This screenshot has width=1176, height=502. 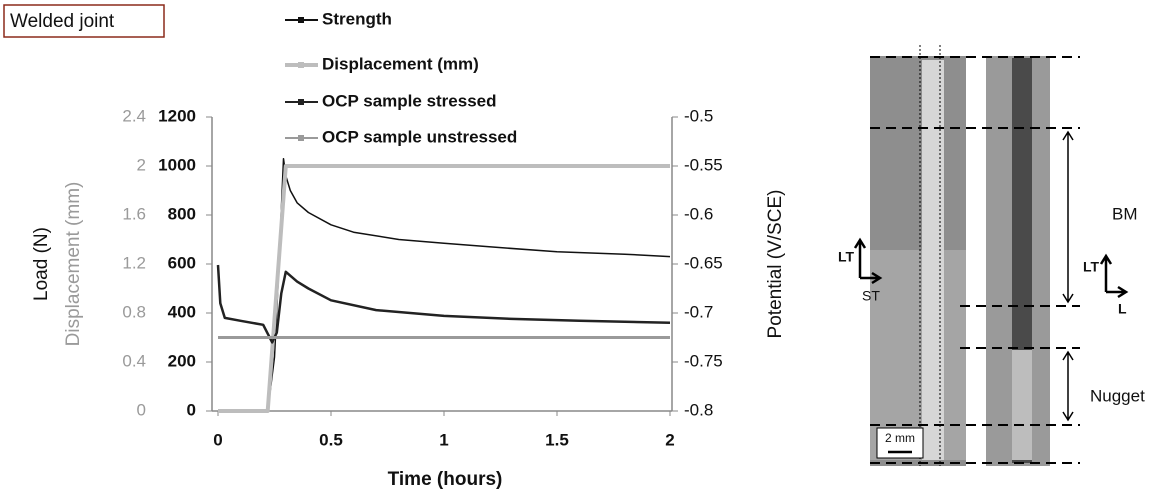 What do you see at coordinates (991, 276) in the screenshot?
I see `zone-arrows` at bounding box center [991, 276].